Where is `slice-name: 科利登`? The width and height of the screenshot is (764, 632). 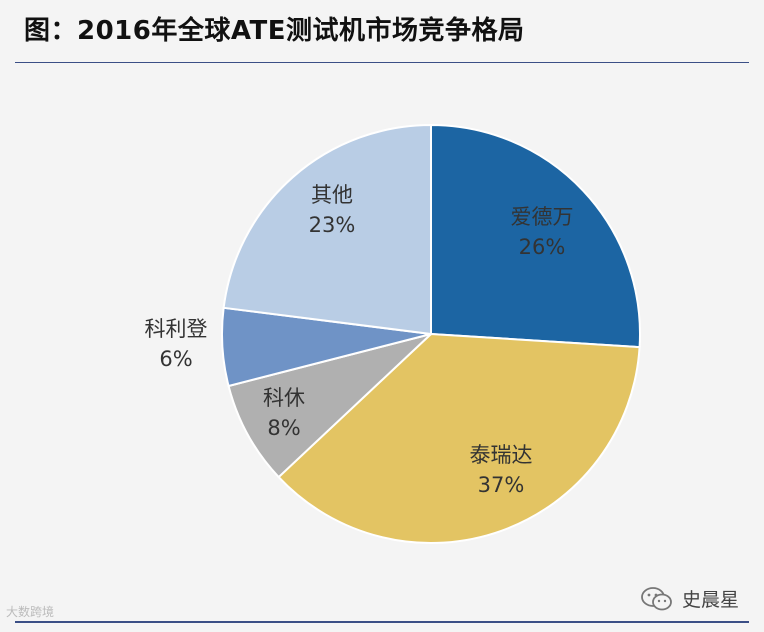
slice-name: 科利登 is located at coordinates (176, 329).